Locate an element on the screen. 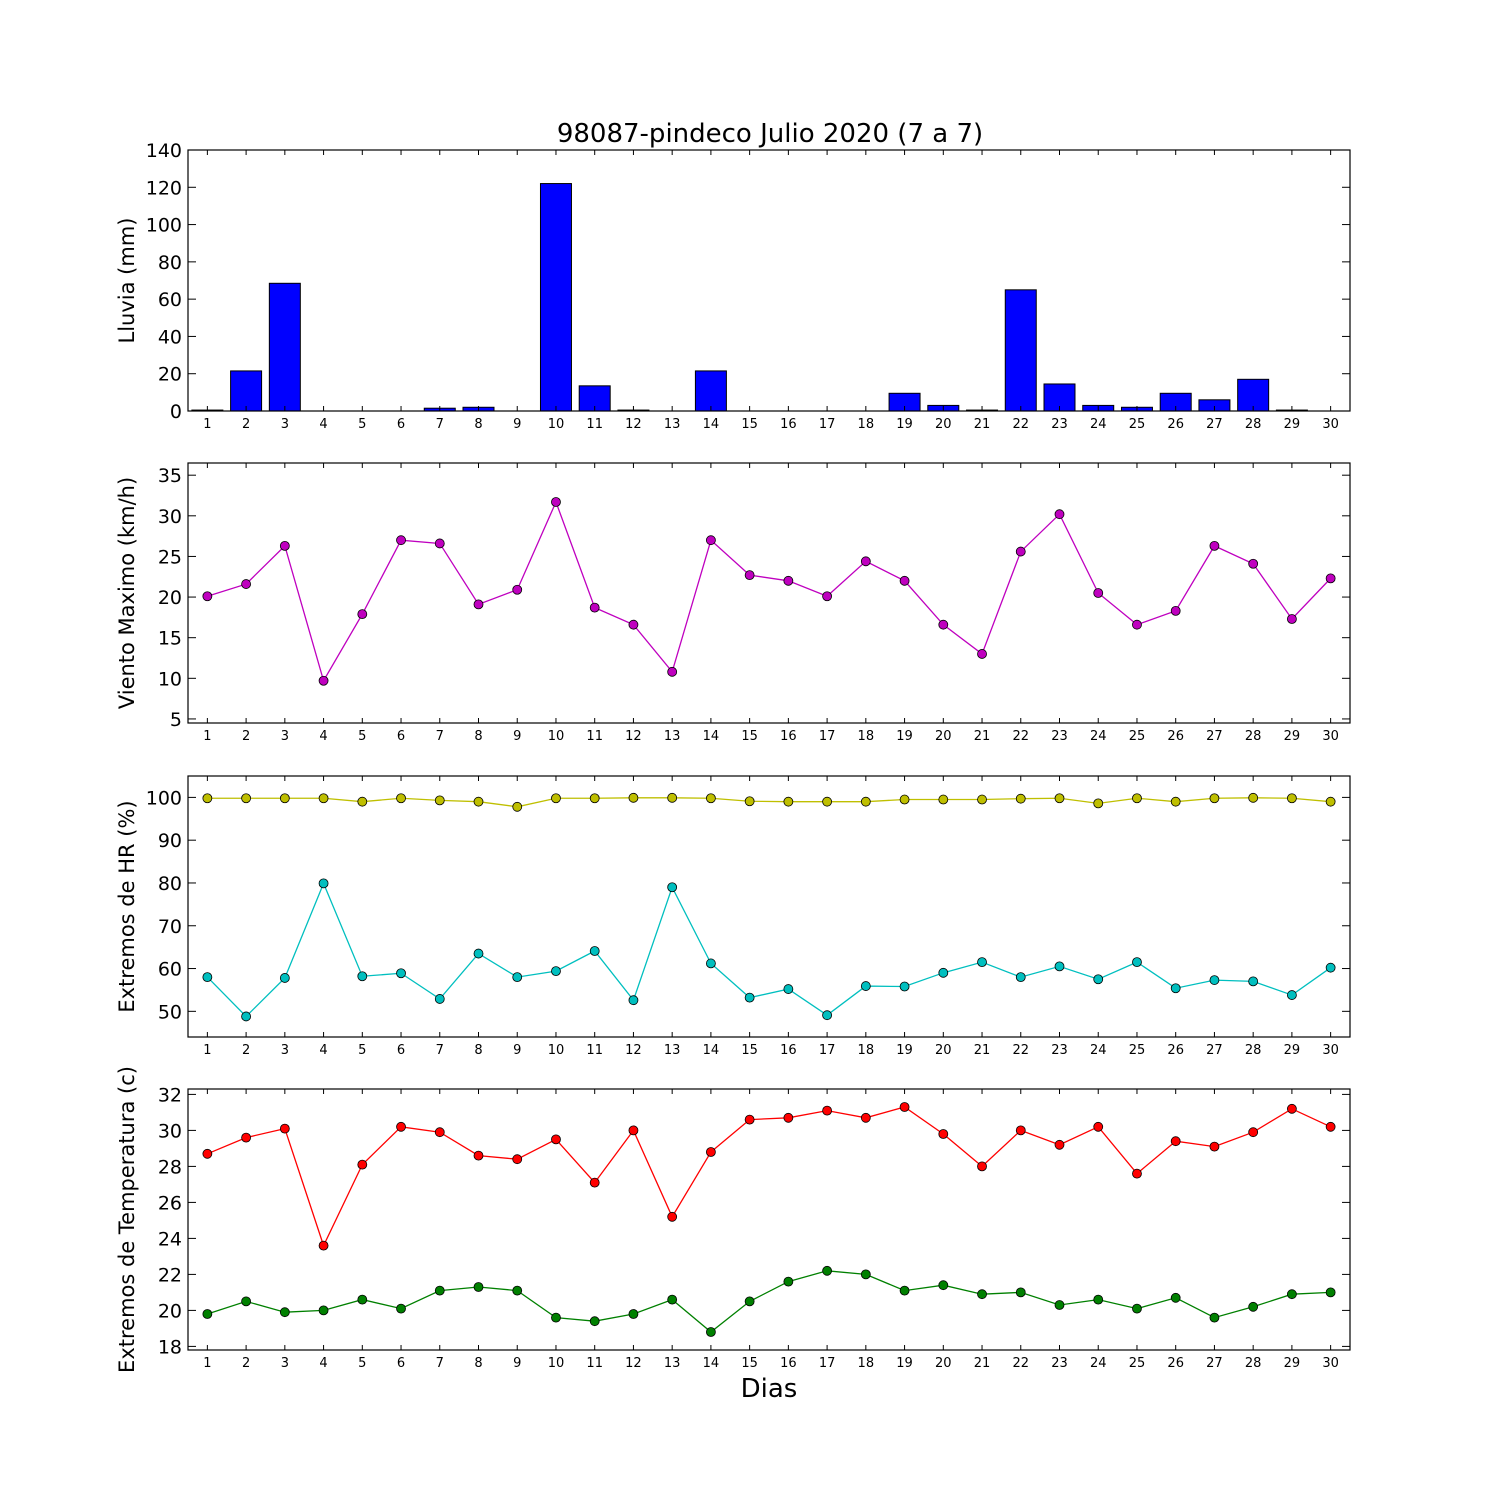 The width and height of the screenshot is (1500, 1500). y-tick-label: 20 is located at coordinates (170, 375).